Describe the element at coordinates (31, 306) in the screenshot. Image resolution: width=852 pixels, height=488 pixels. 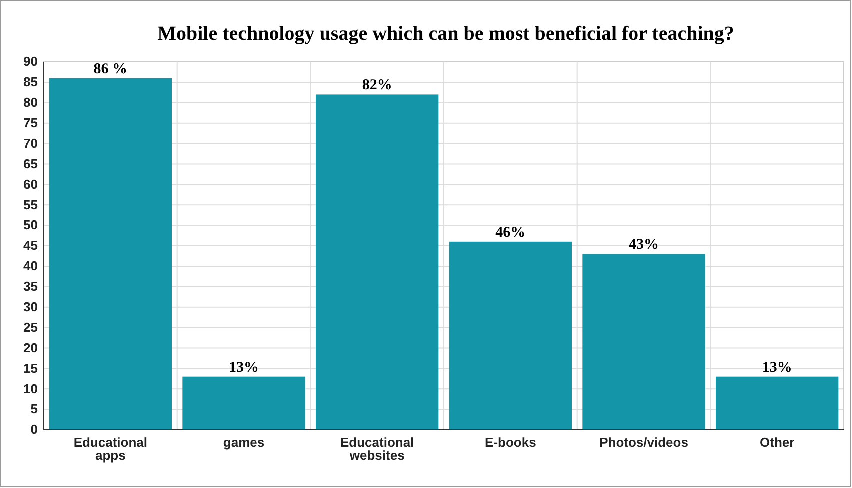
I see `y-tick-label: 30` at that location.